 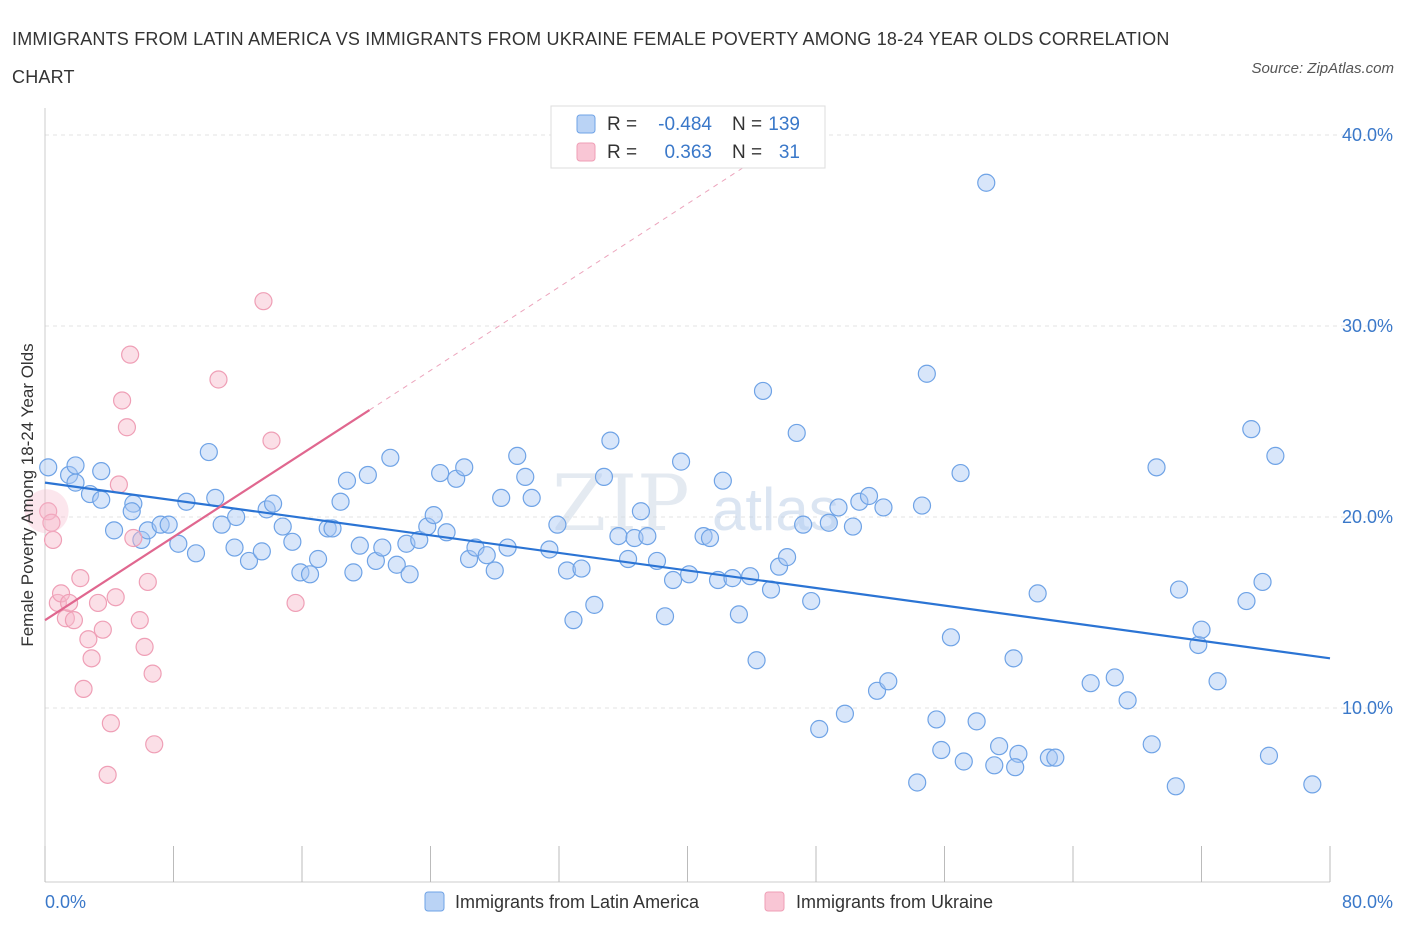 I want to click on trend-line-ukraine, so click(x=207, y=515).